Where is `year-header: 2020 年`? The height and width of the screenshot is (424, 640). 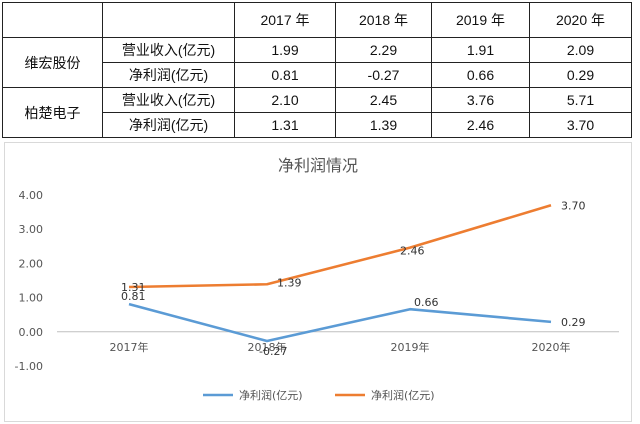 year-header: 2020 年 is located at coordinates (580, 20).